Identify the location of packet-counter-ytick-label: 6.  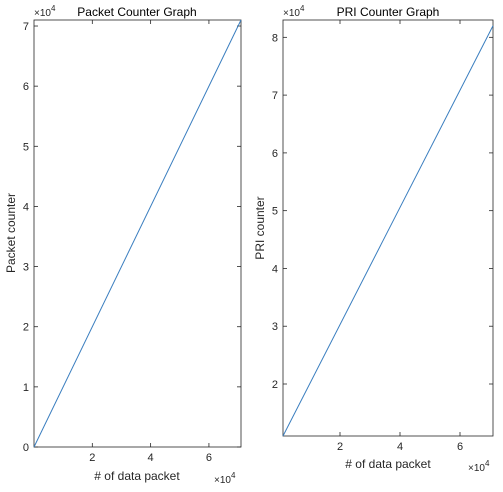
(26, 87).